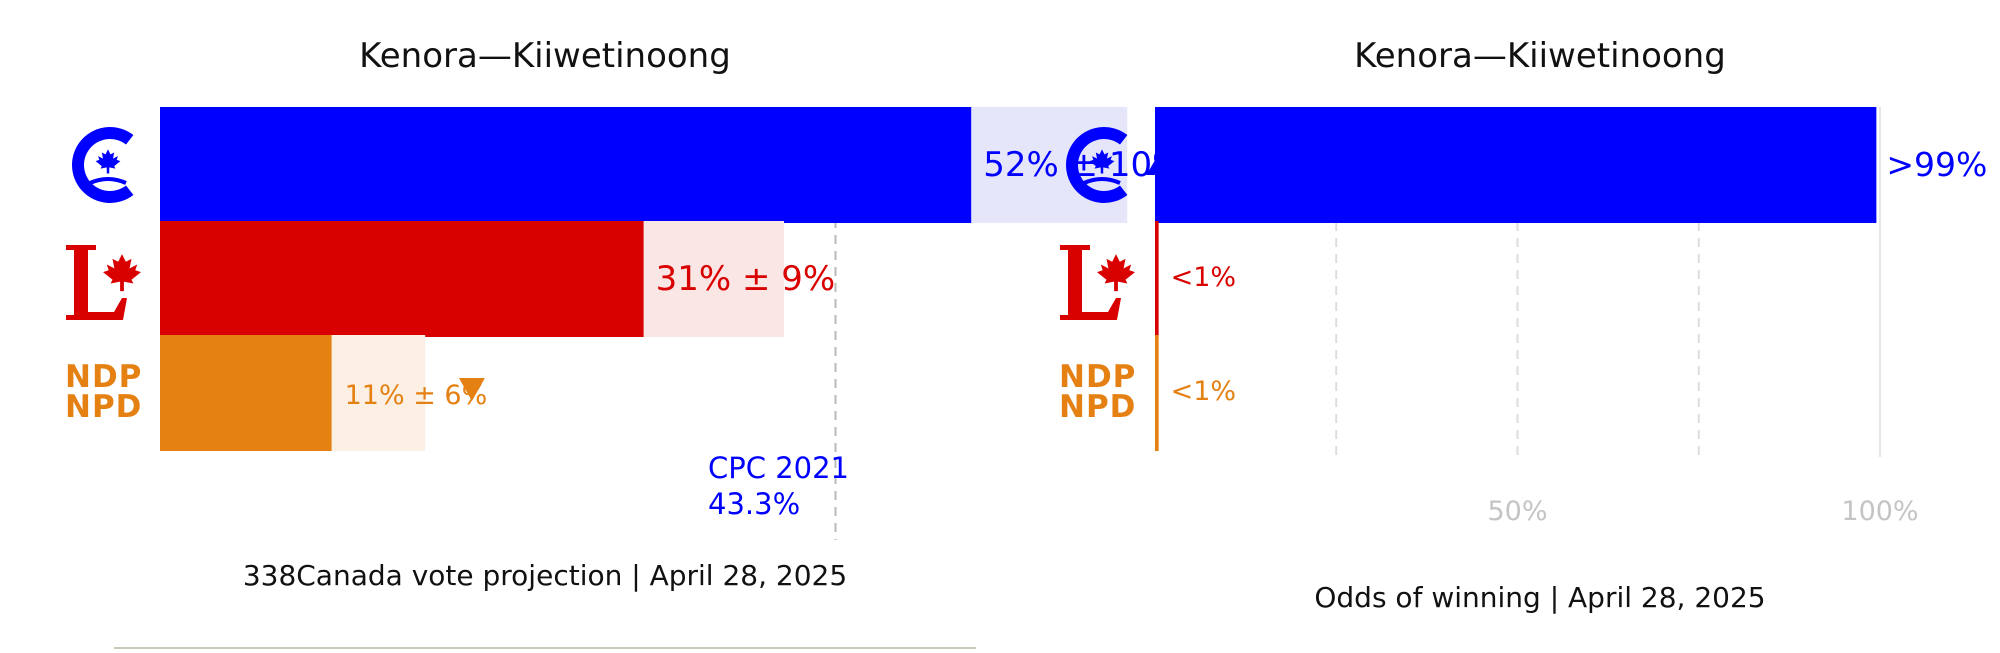 The height and width of the screenshot is (653, 2000). I want to click on lpc-logo-icon-chart2, so click(1097, 282).